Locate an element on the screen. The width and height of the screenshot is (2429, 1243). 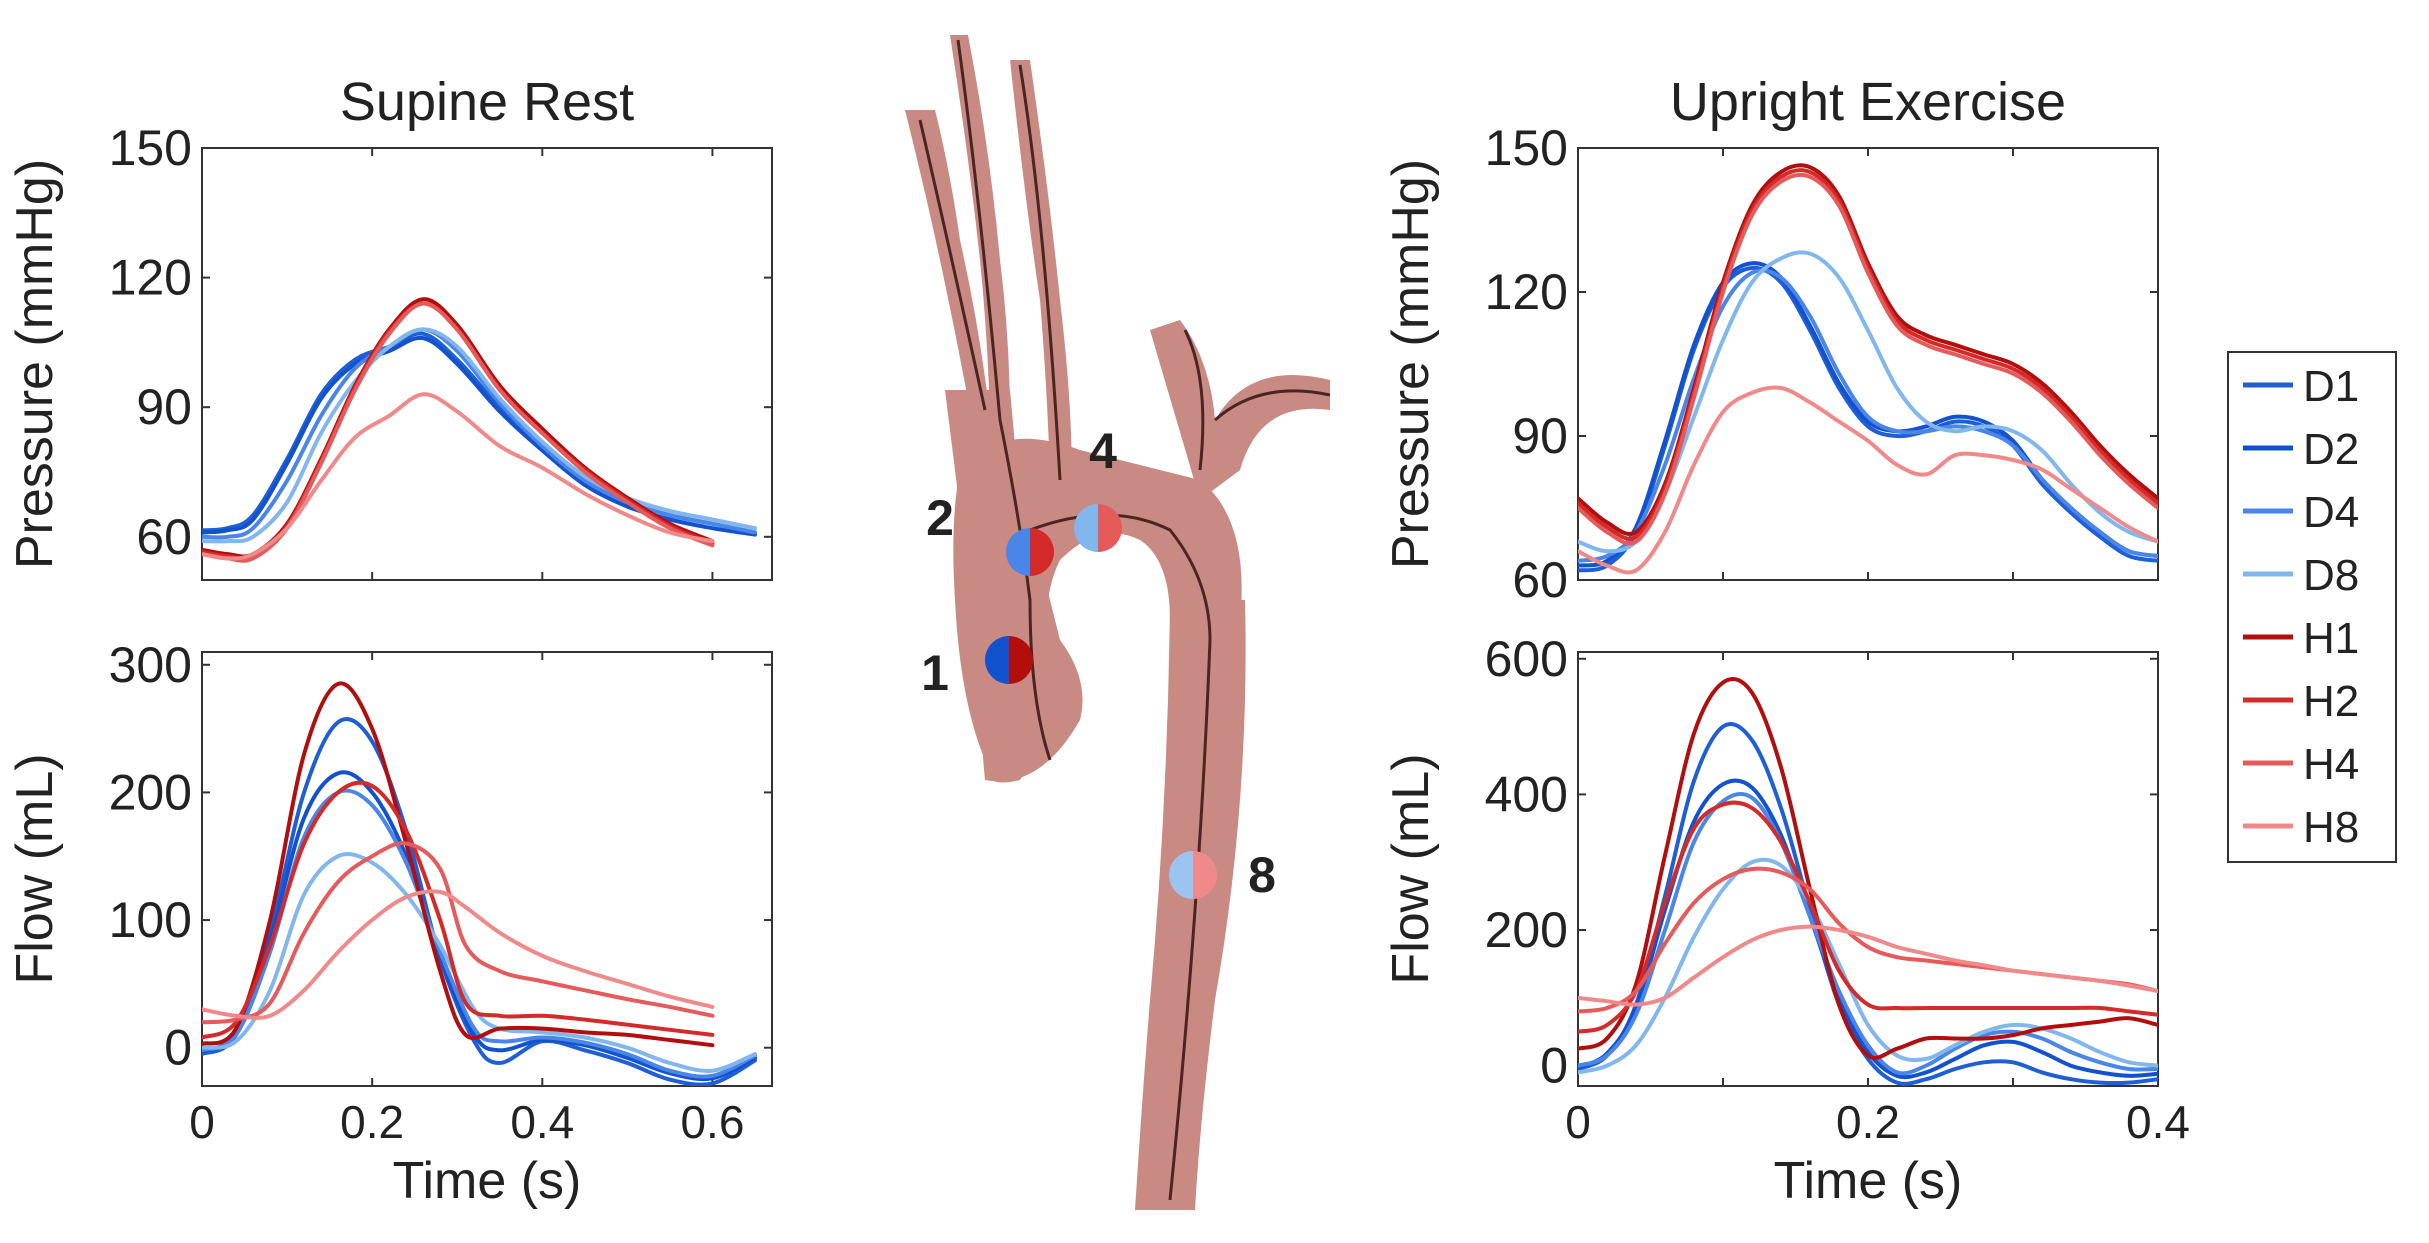
legend-label: H2 is located at coordinates (2331, 701).